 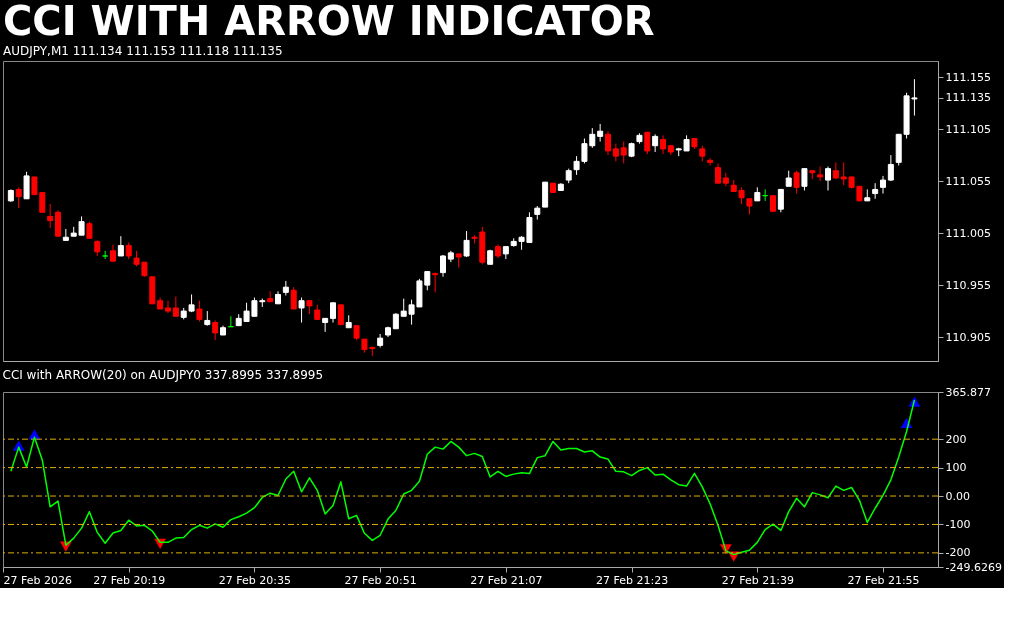 I want to click on chart-title: CCI WITH ARROW INDICATOR, so click(x=329, y=22).